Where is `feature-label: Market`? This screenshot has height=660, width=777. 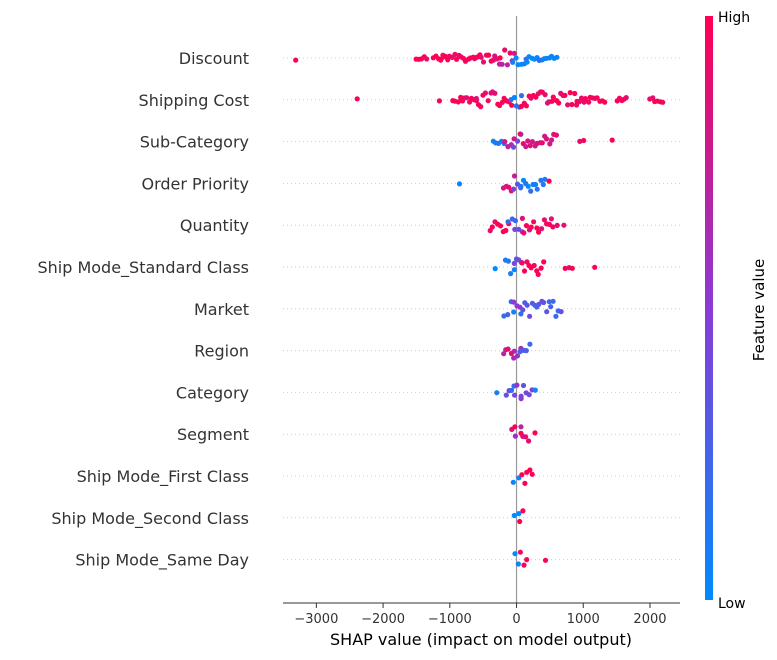
feature-label: Market is located at coordinates (221, 309).